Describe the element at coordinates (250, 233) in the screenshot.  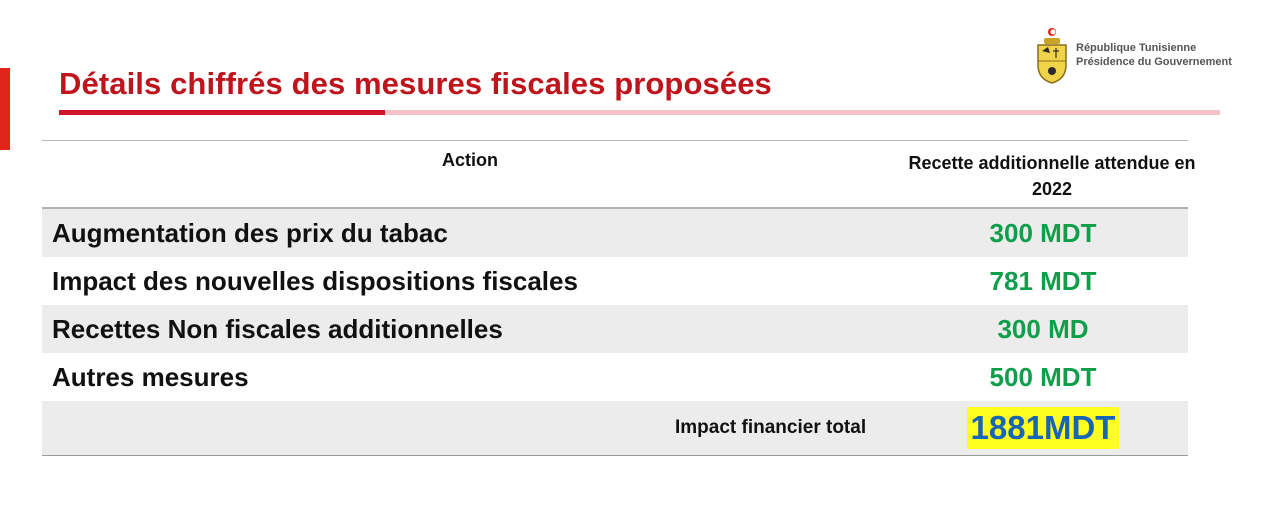
I see `row-action: Augmentation des prix du tabac` at that location.